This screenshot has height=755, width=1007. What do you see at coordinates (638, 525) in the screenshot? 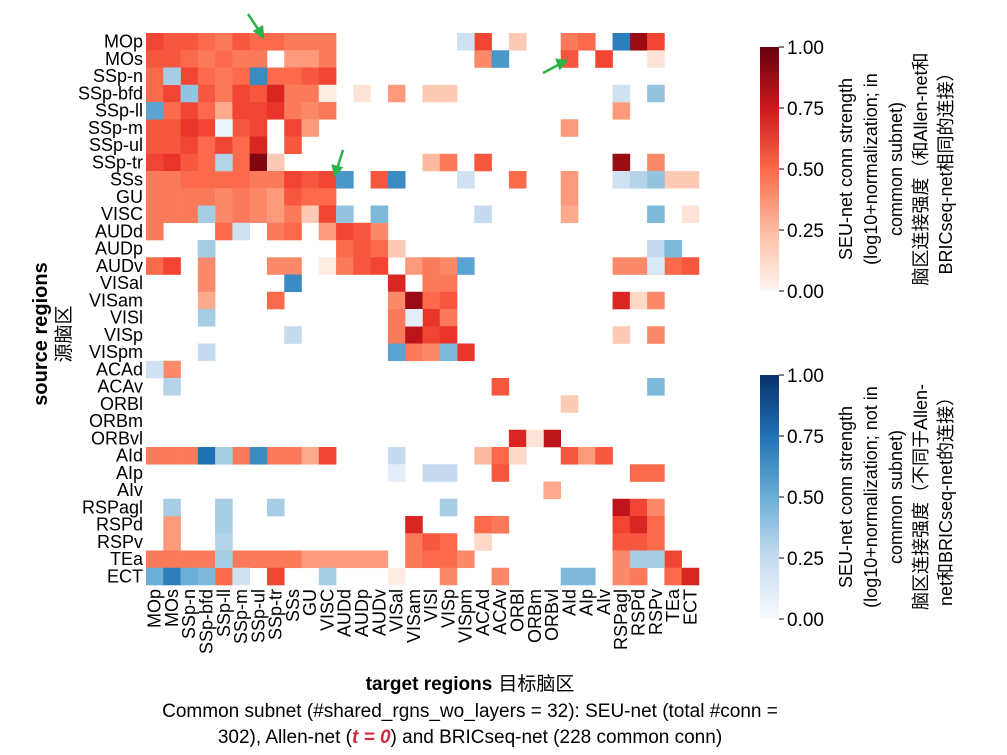
I see `cell-common-RSPd-to-RSPd` at bounding box center [638, 525].